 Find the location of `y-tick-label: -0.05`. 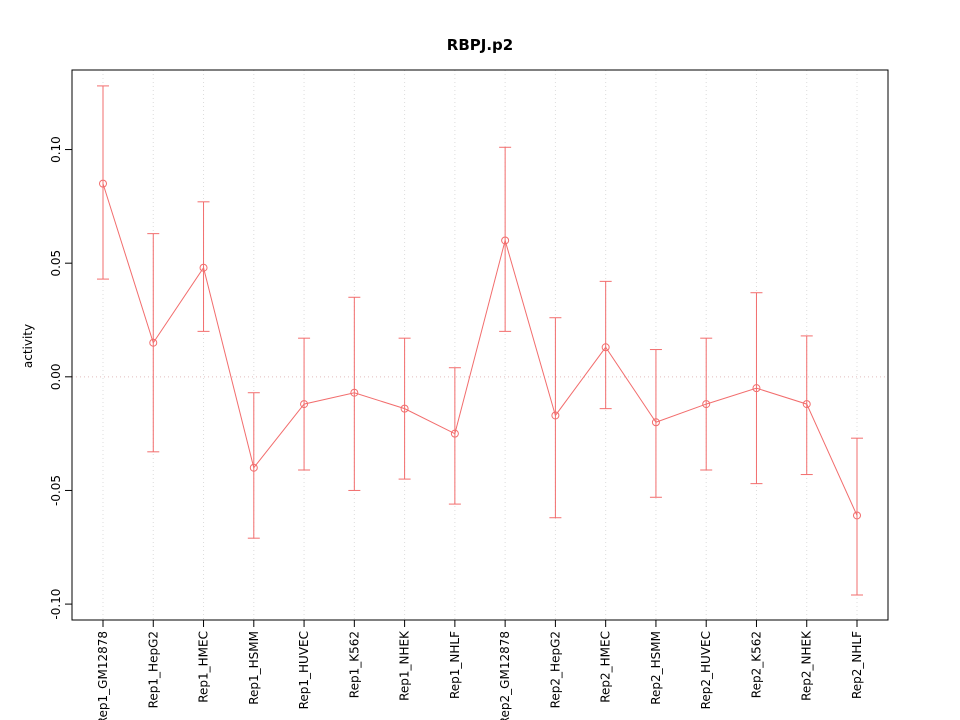

y-tick-label: -0.05 is located at coordinates (56, 490).